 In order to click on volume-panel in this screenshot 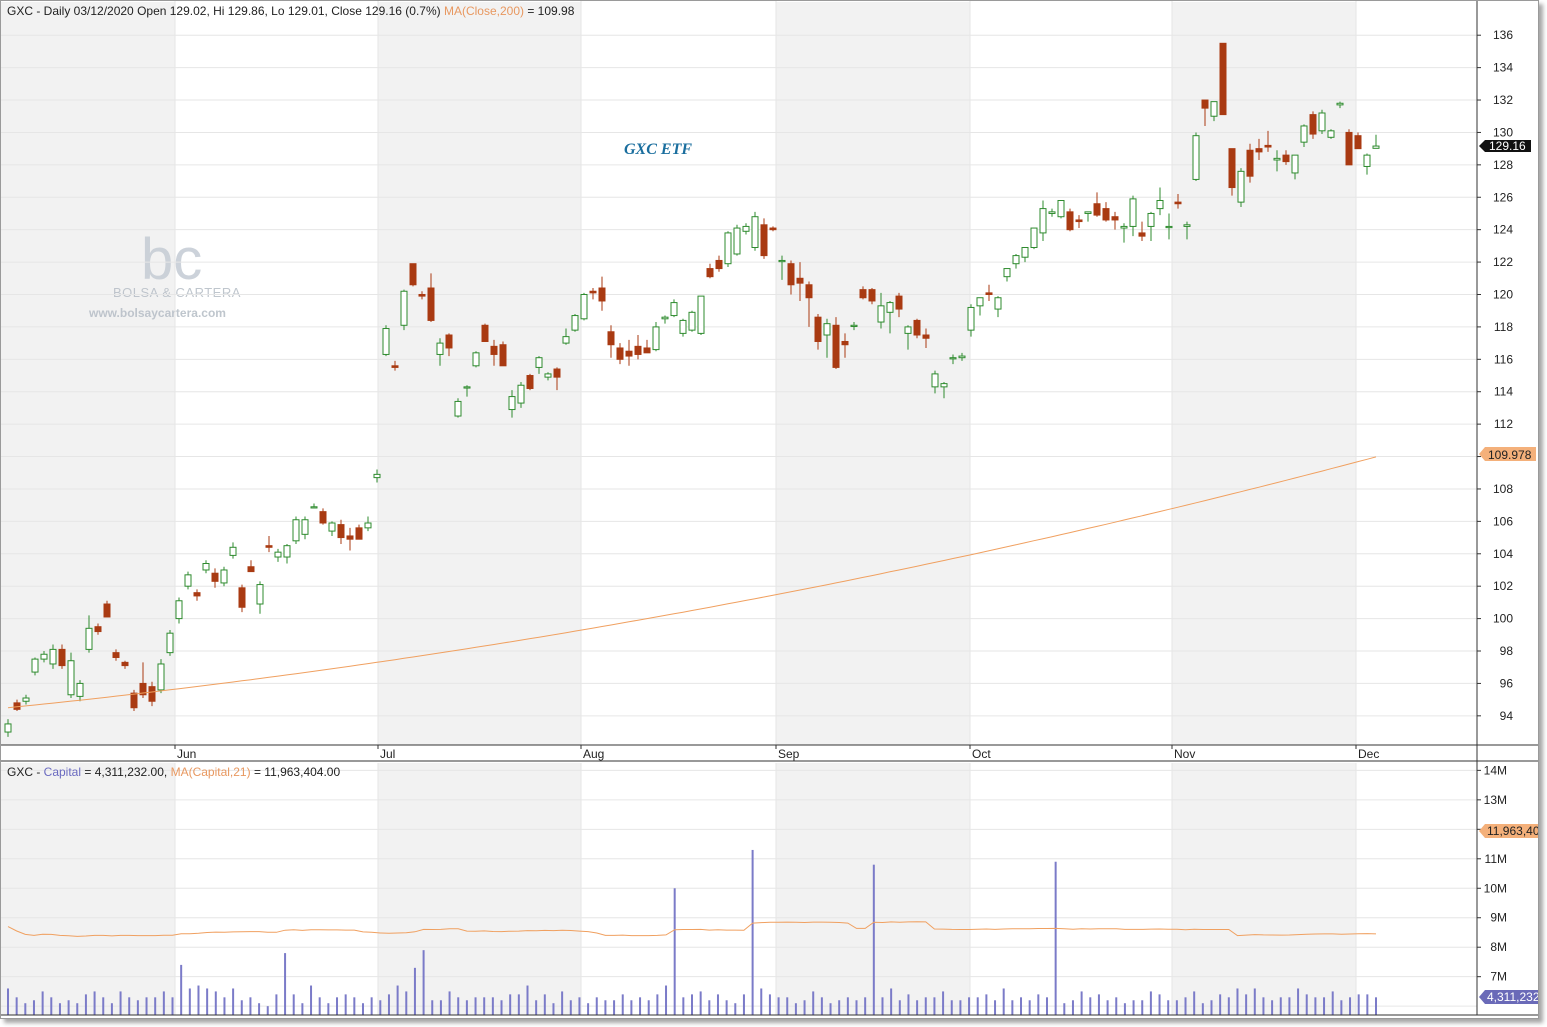, I will do `click(692, 932)`.